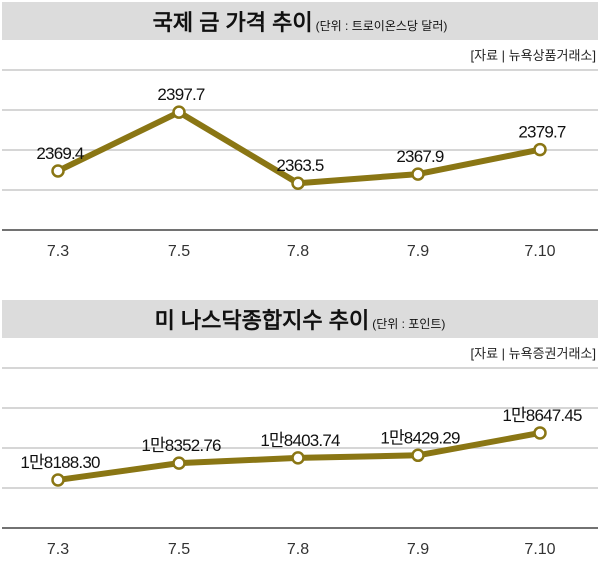 The width and height of the screenshot is (600, 577). What do you see at coordinates (300, 440) in the screenshot?
I see `data-label: 1만8403.74` at bounding box center [300, 440].